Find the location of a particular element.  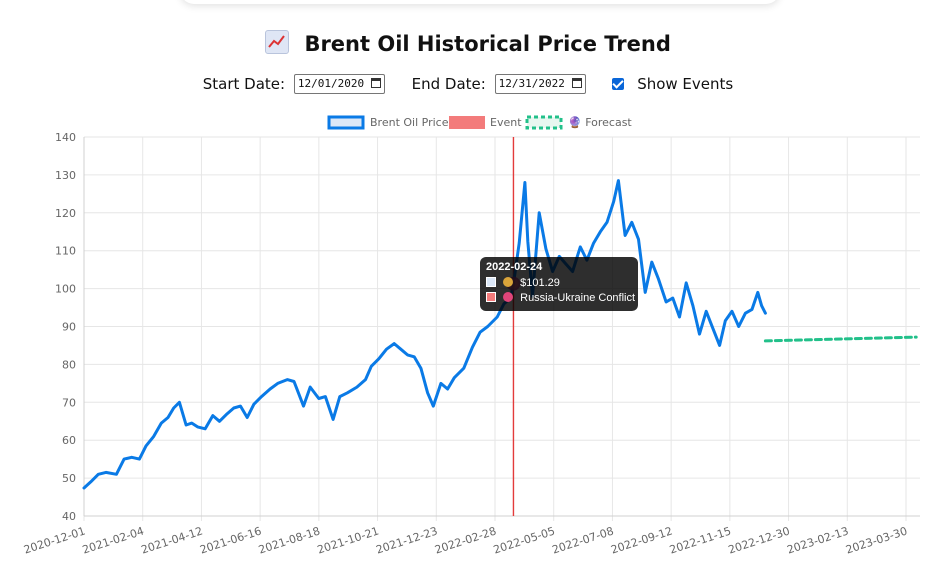

tooltip-price-row: $101.29 is located at coordinates (559, 283).